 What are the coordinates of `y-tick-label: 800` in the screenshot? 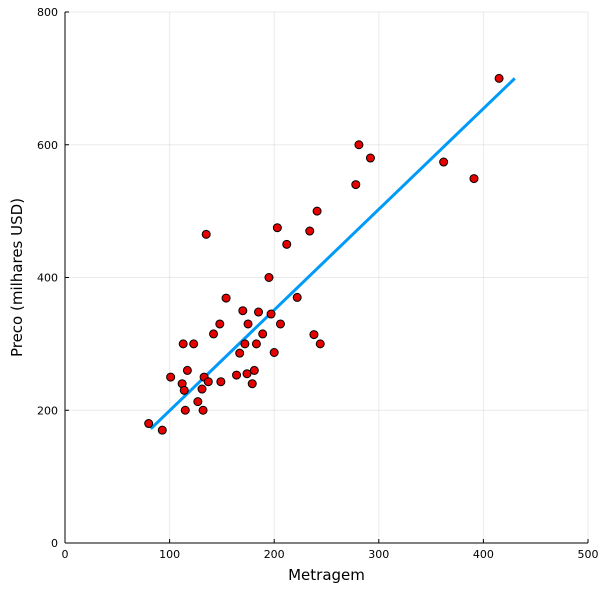 It's located at (47, 12).